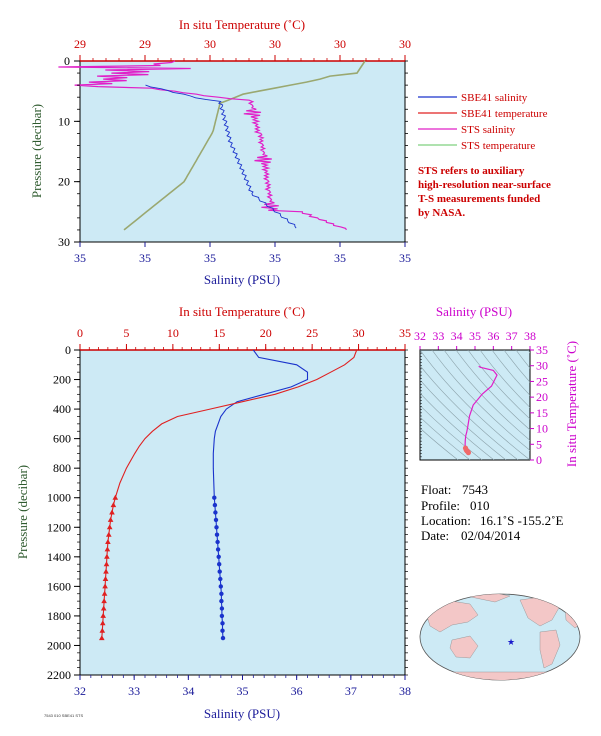 Image resolution: width=601 pixels, height=736 pixels. I want to click on near-surface-y-tick-label: 20, so click(64, 182).